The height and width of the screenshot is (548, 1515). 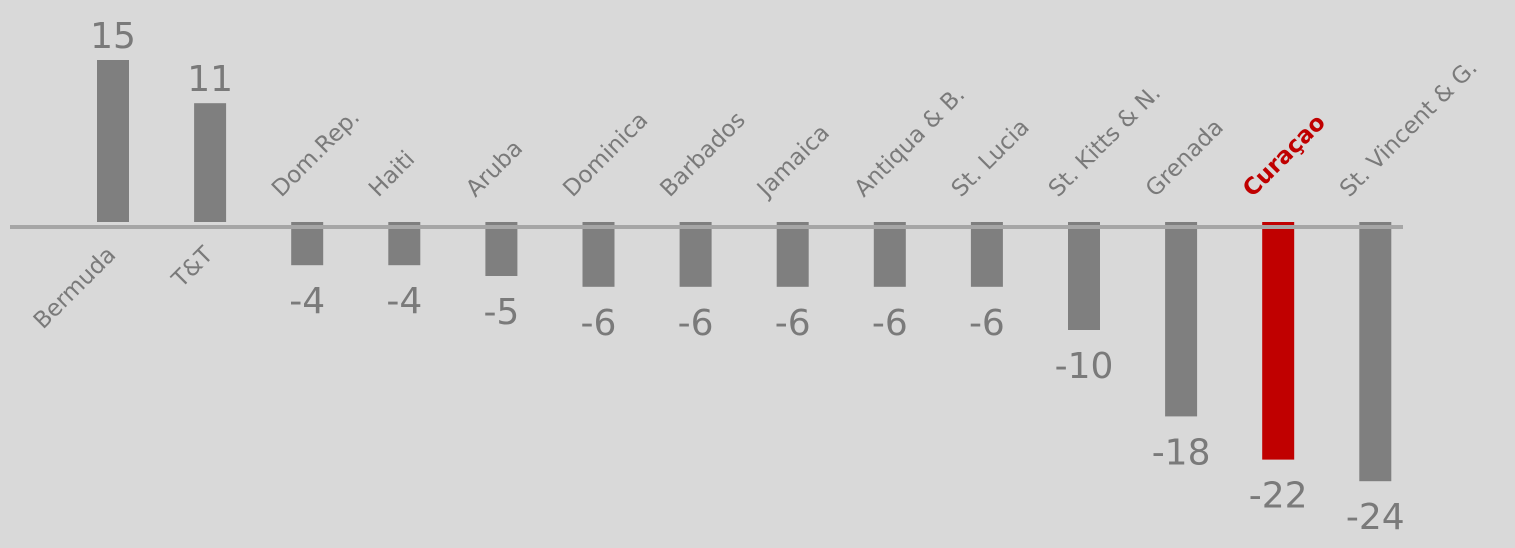 I want to click on bar-dominica, so click(x=598, y=254).